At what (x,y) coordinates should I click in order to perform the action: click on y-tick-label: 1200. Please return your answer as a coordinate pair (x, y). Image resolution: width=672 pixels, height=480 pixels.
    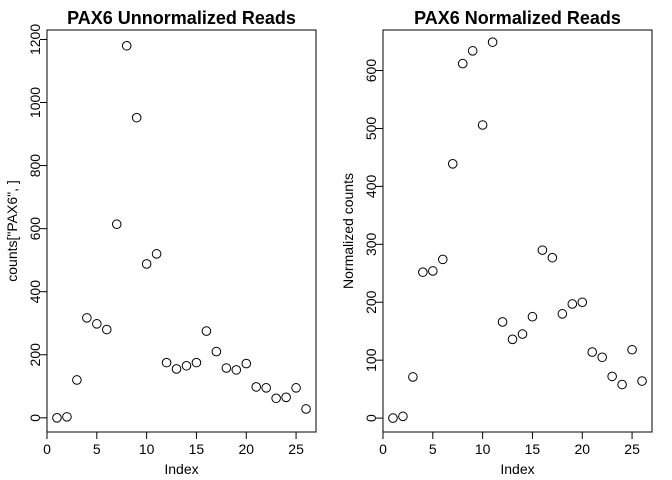
    Looking at the image, I should click on (35, 39).